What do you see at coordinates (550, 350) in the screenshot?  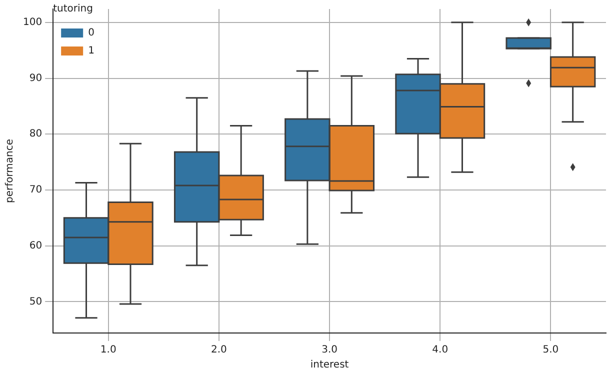 I see `x-tick-label: 5.0` at bounding box center [550, 350].